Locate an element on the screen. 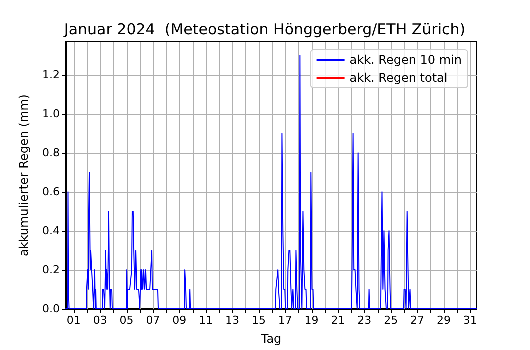  x-tick-label: 13 is located at coordinates (233, 320).